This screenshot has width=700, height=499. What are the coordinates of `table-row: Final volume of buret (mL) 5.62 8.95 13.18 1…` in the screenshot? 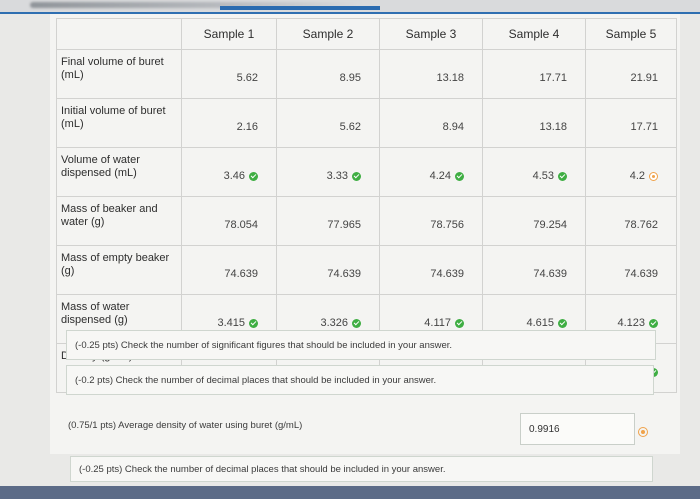 It's located at (366, 74).